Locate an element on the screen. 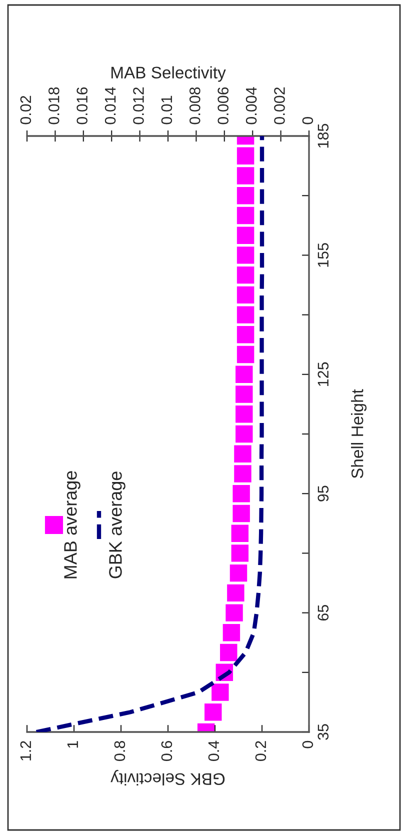  y-tick-label: 65 is located at coordinates (323, 612).